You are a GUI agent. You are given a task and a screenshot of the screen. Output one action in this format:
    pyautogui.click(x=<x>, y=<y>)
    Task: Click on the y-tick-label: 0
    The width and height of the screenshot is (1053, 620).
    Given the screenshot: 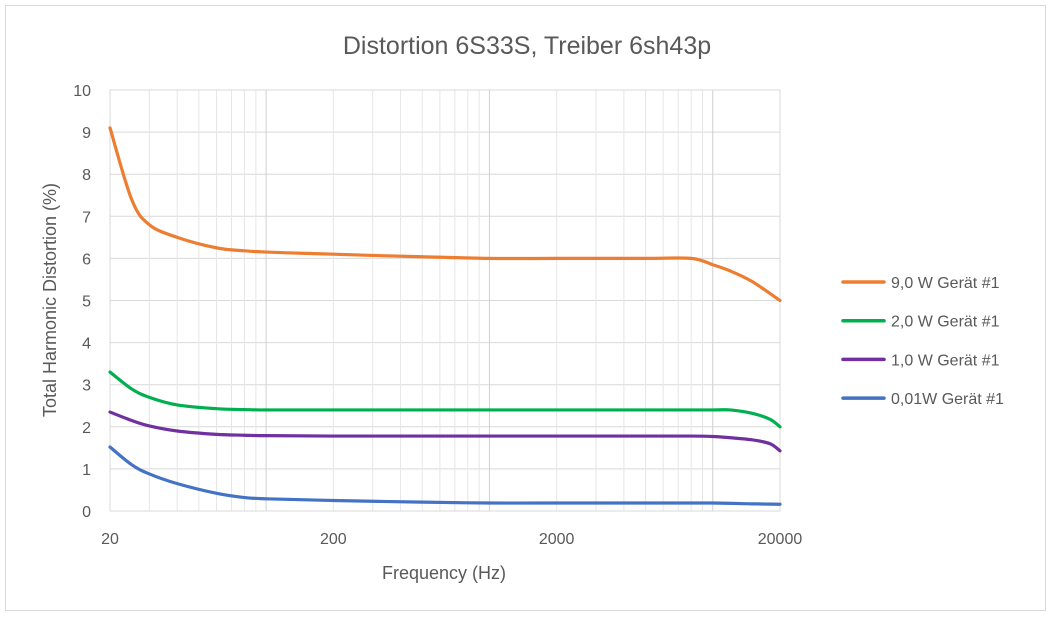 What is the action you would take?
    pyautogui.click(x=86, y=512)
    